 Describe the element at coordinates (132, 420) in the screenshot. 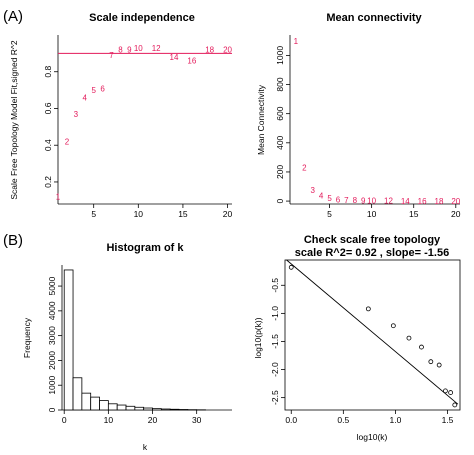

I see `x-tick-labels: 0 10 20 30` at that location.